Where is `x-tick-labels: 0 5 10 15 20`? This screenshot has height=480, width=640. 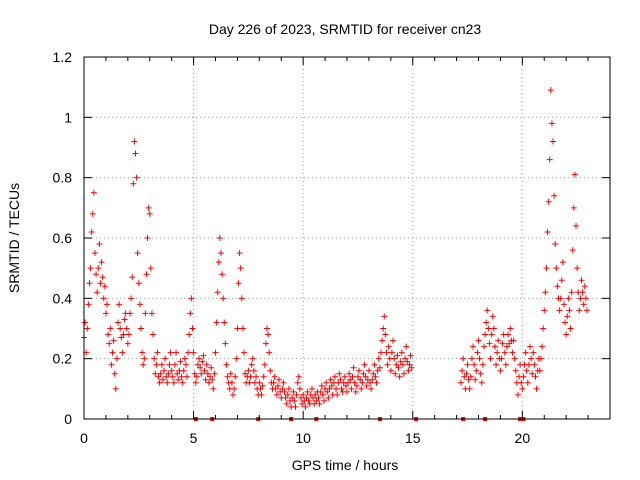
x-tick-labels: 0 5 10 15 20 is located at coordinates (305, 438).